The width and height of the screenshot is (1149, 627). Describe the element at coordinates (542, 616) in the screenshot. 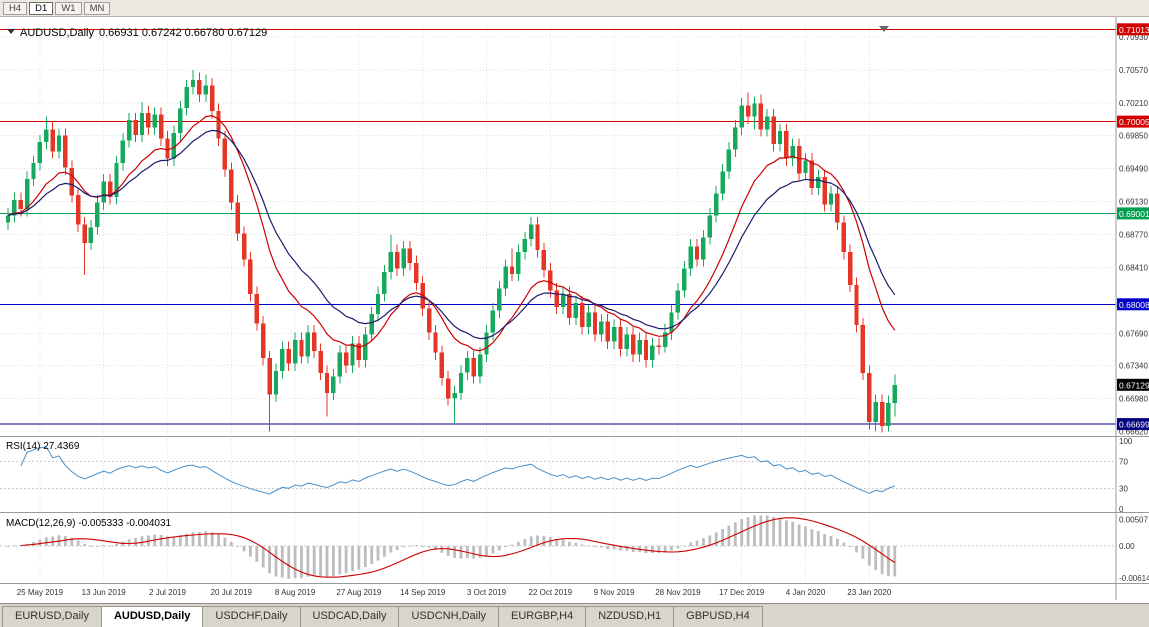

I see `chart-tab-eurgbp-h4: EURGBP,H4` at that location.